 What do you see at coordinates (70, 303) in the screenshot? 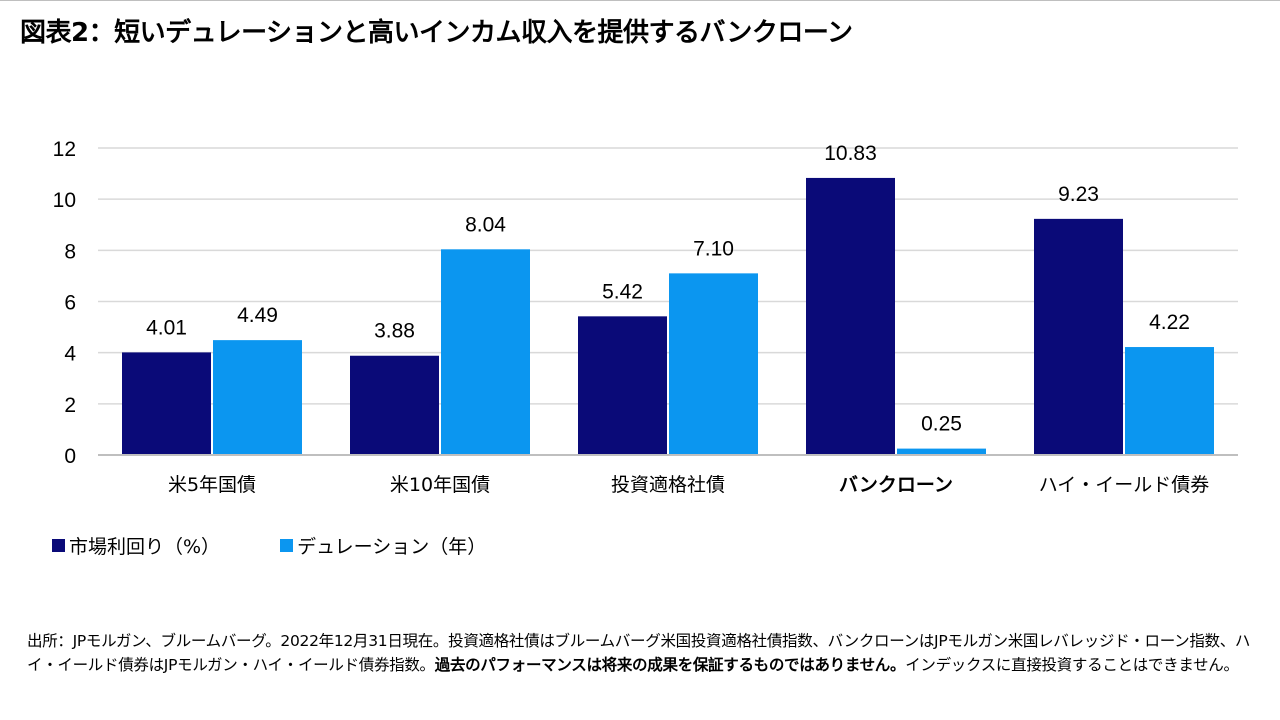
I see `y-tick-label: 6` at bounding box center [70, 303].